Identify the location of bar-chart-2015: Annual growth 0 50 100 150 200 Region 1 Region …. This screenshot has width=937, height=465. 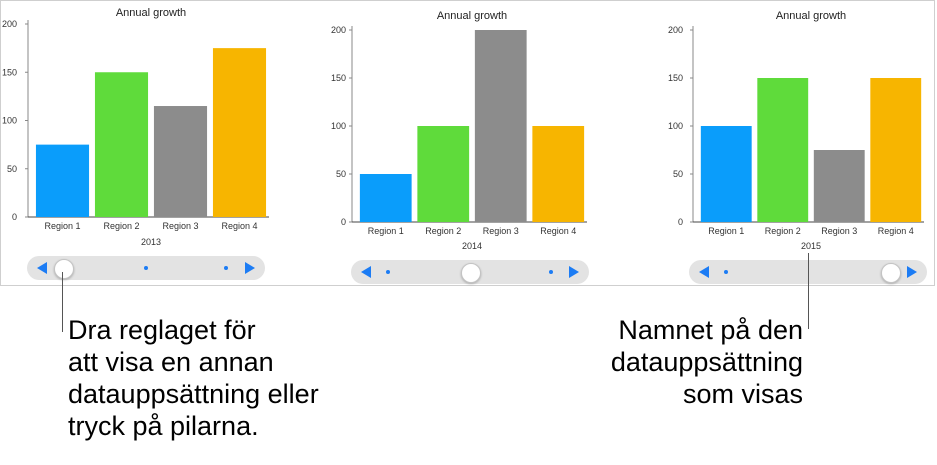
(796, 130).